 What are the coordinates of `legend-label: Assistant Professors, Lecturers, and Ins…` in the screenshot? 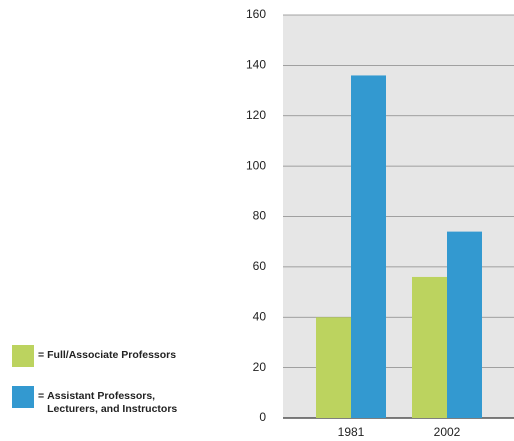 It's located at (112, 402).